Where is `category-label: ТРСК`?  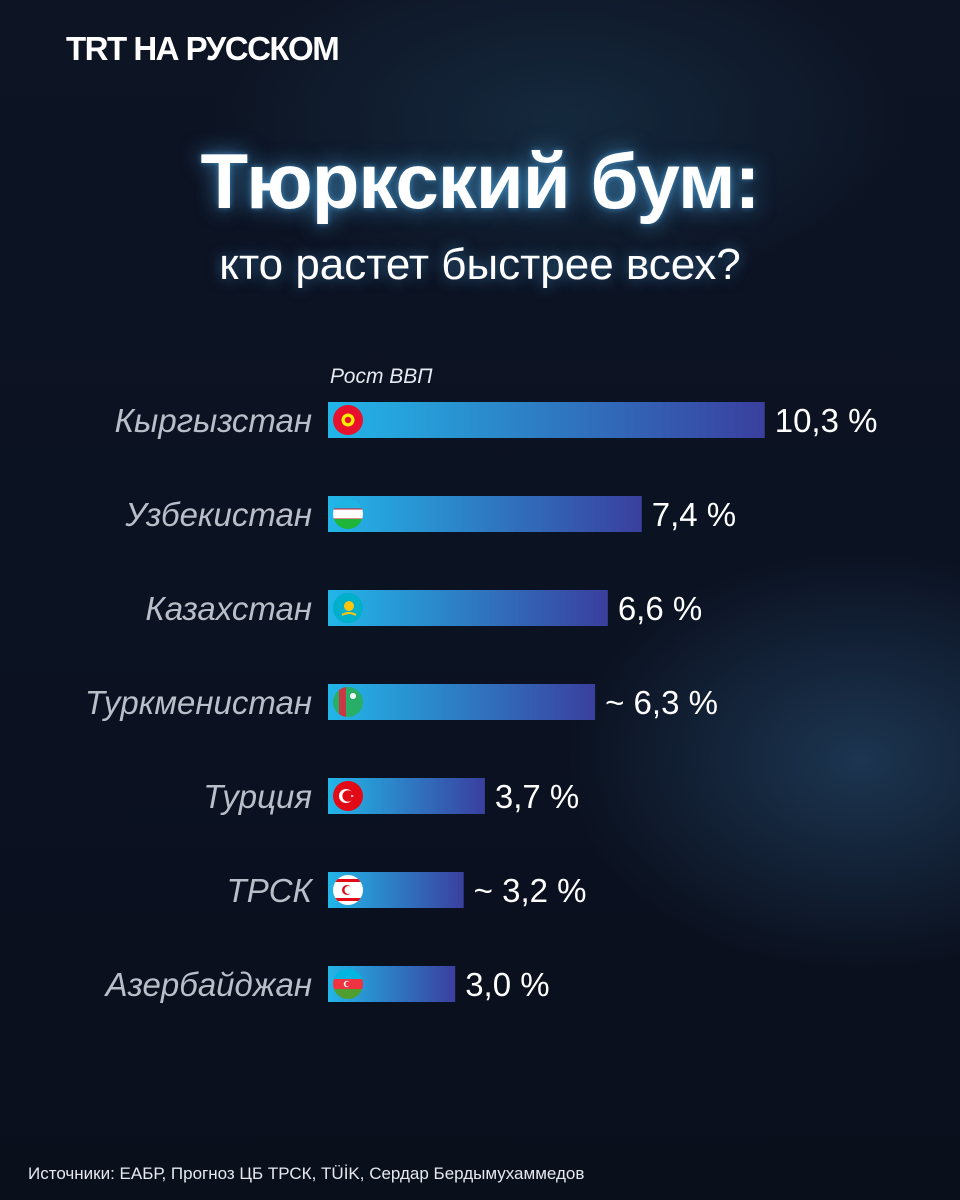 category-label: ТРСК is located at coordinates (270, 890).